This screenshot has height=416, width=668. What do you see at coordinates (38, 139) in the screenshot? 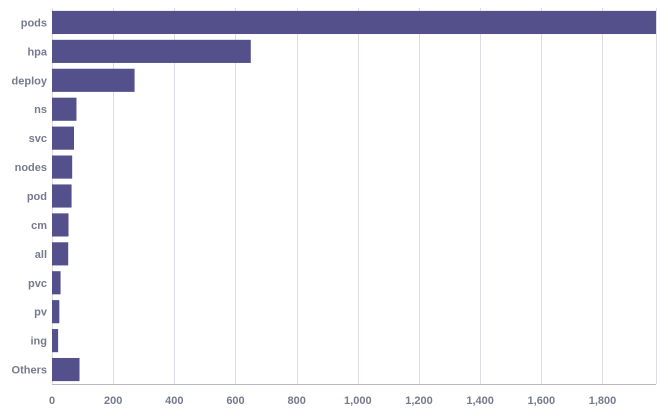
I see `category-label: svc` at bounding box center [38, 139].